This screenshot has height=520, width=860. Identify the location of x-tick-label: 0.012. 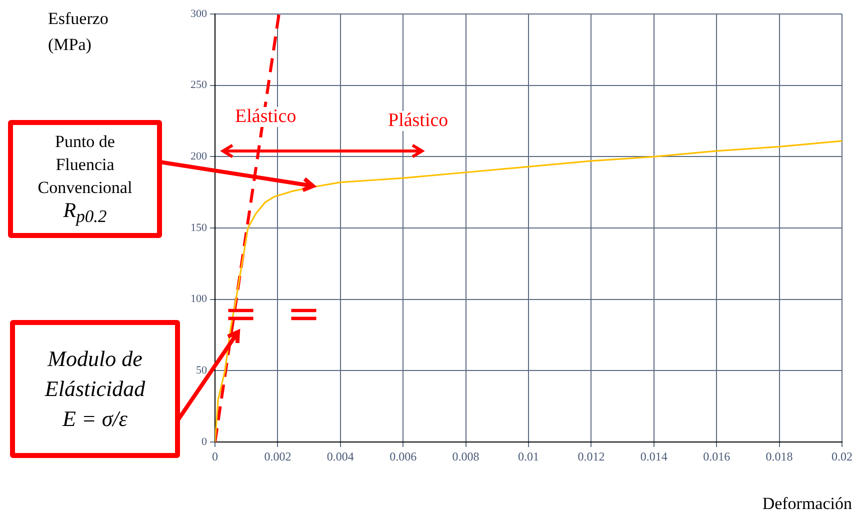
(591, 456).